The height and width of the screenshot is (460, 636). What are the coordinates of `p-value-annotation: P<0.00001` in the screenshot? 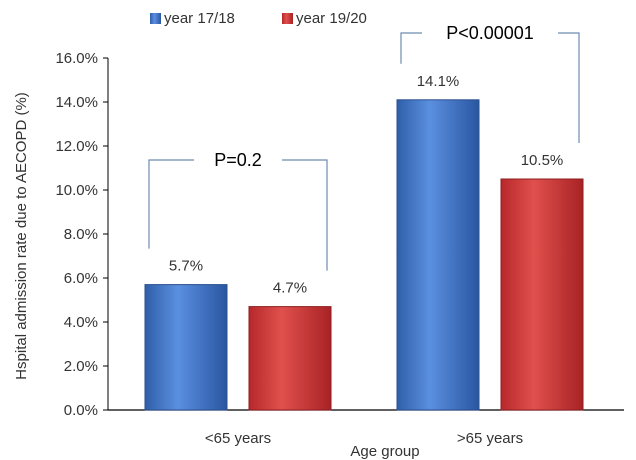 It's located at (490, 33).